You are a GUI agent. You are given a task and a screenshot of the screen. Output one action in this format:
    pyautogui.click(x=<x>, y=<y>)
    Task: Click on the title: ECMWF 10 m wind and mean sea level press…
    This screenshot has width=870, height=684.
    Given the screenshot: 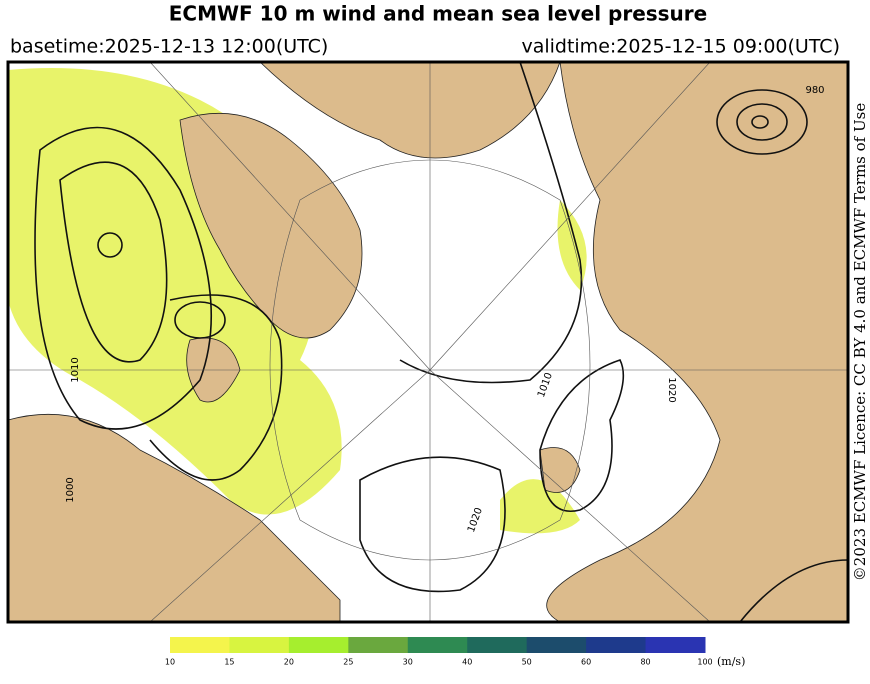 What is the action you would take?
    pyautogui.click(x=438, y=14)
    